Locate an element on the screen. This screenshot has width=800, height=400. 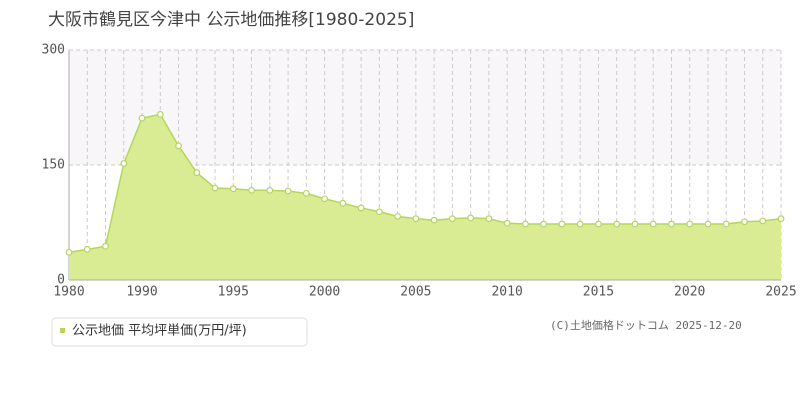
x-tick-label: 2010 is located at coordinates (506, 292).